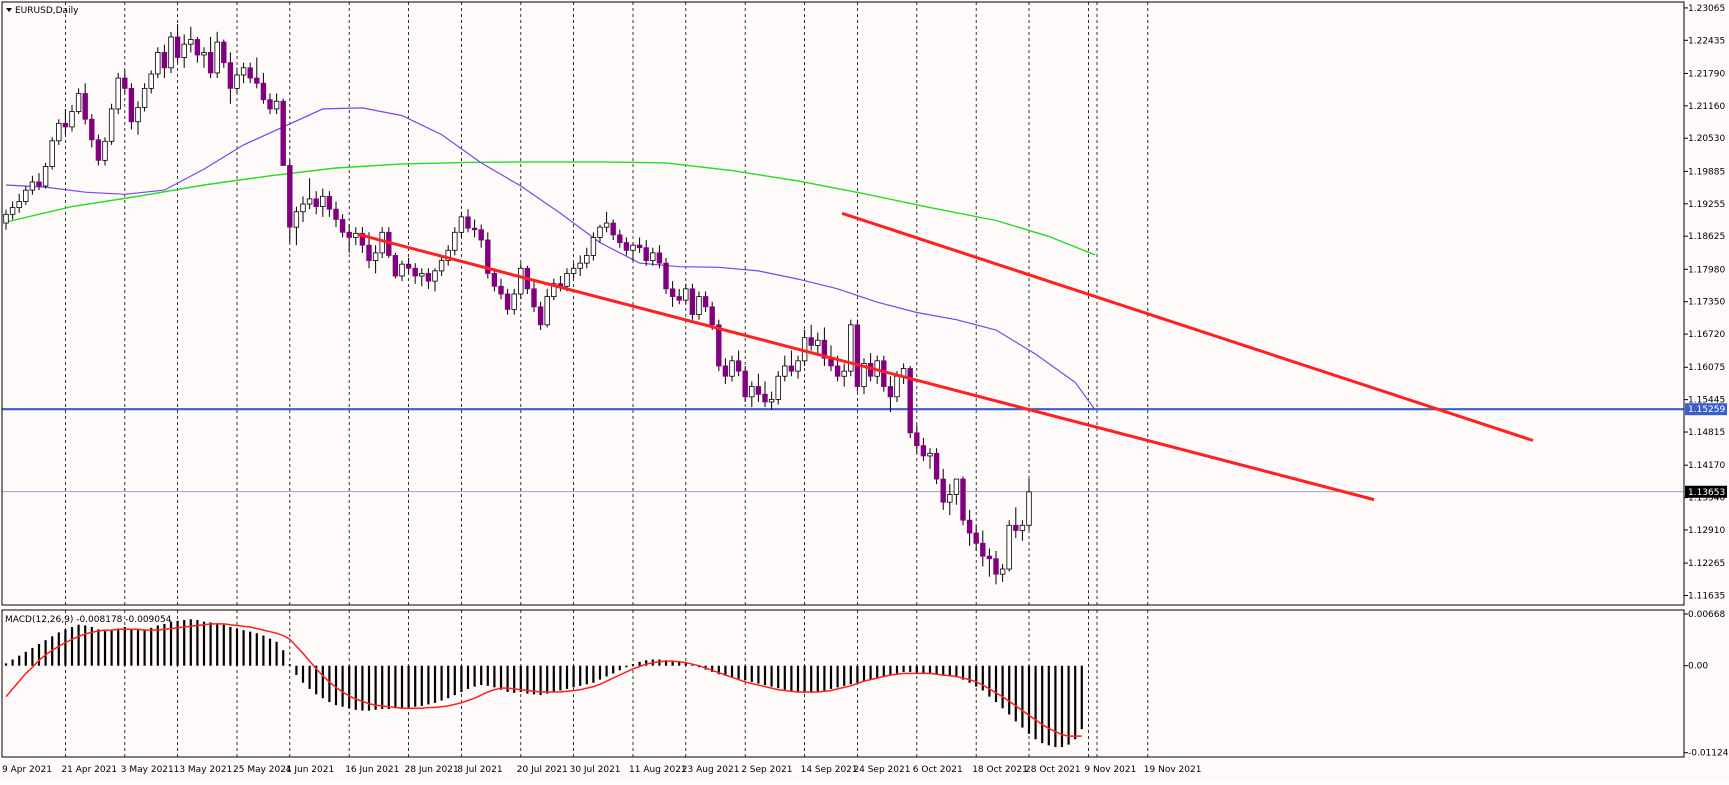 This screenshot has width=1729, height=785. What do you see at coordinates (9, 10) in the screenshot?
I see `dropdown-triangle-icon` at bounding box center [9, 10].